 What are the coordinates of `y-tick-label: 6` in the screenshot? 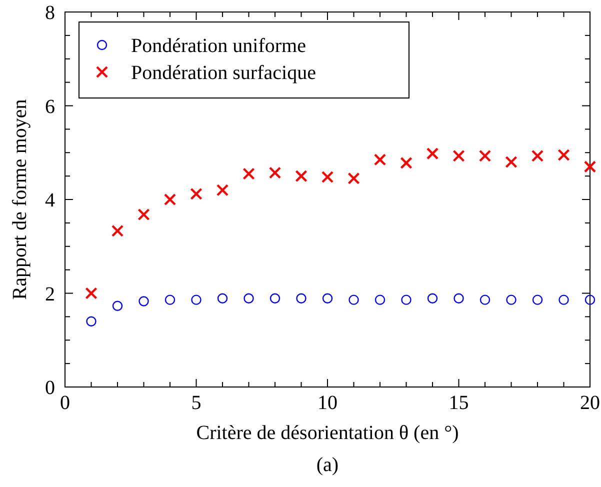 It's located at (50, 107).